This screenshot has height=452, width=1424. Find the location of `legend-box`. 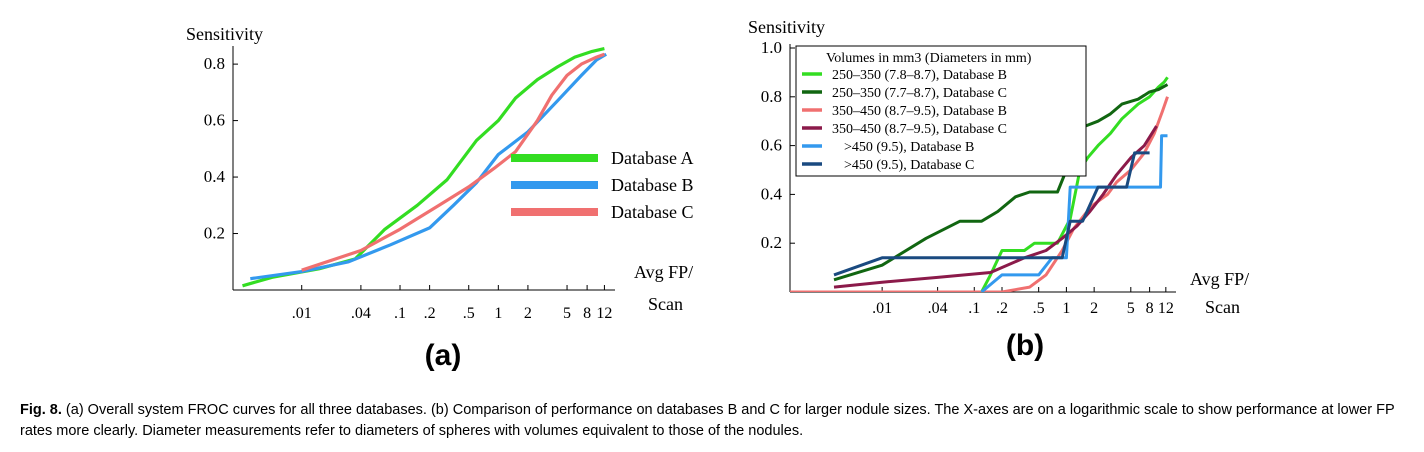

legend-box is located at coordinates (941, 111).